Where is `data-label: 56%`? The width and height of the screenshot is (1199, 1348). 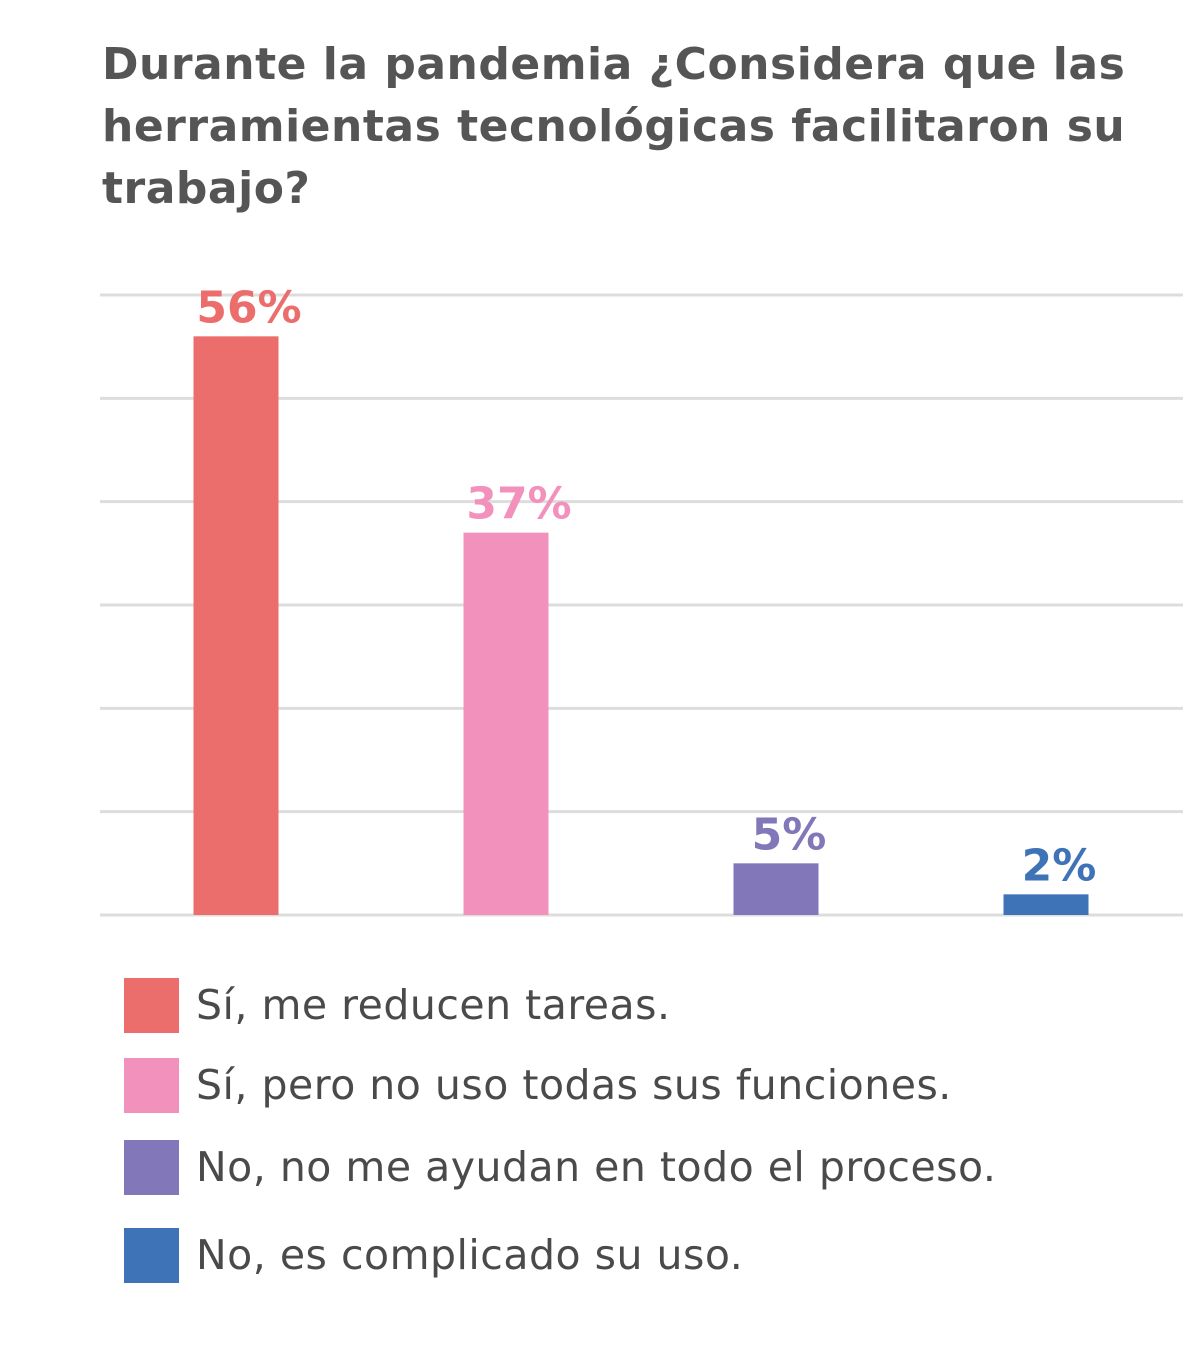 data-label: 56% is located at coordinates (248, 307).